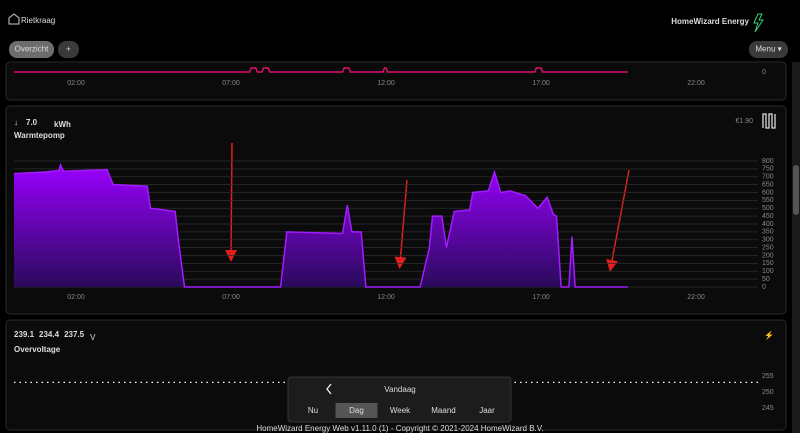 The width and height of the screenshot is (800, 433). What do you see at coordinates (16, 122) in the screenshot?
I see `arrow: ↓` at bounding box center [16, 122].